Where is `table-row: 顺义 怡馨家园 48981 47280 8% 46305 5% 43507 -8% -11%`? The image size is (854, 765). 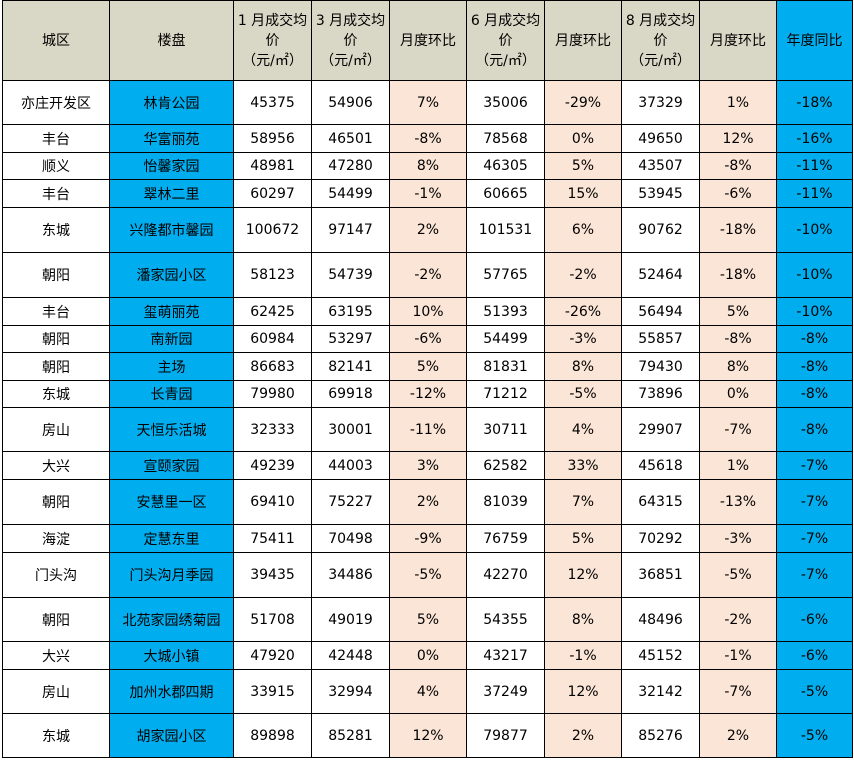 table-row: 顺义 怡馨家园 48981 47280 8% 46305 5% 43507 -8% -11% is located at coordinates (427, 166).